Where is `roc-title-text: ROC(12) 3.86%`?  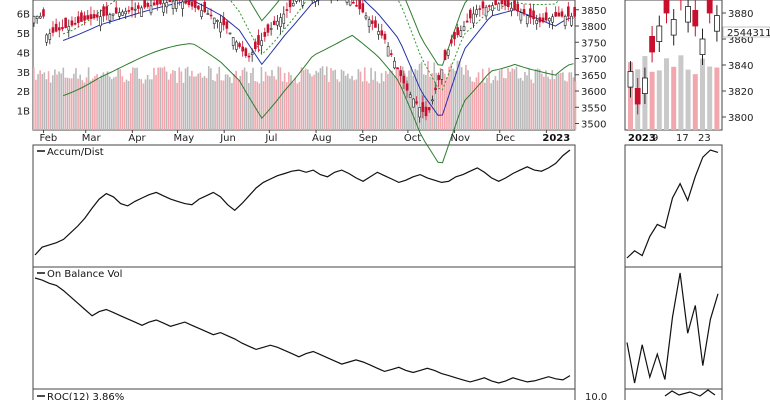 roc-title-text: ROC(12) 3.86% is located at coordinates (85, 396).